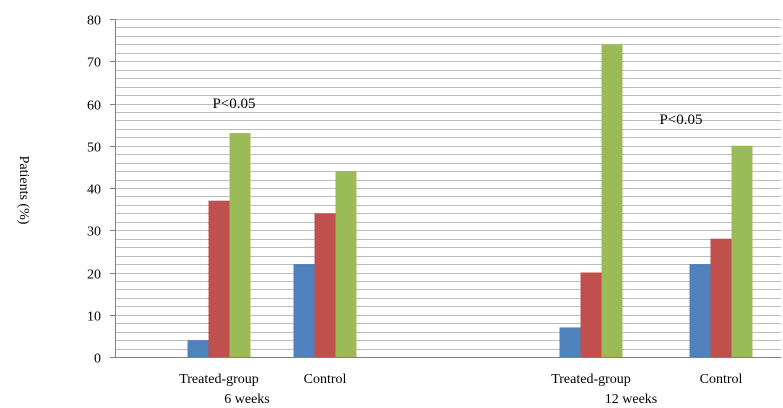  I want to click on y-tick-label: 30, so click(94, 232).